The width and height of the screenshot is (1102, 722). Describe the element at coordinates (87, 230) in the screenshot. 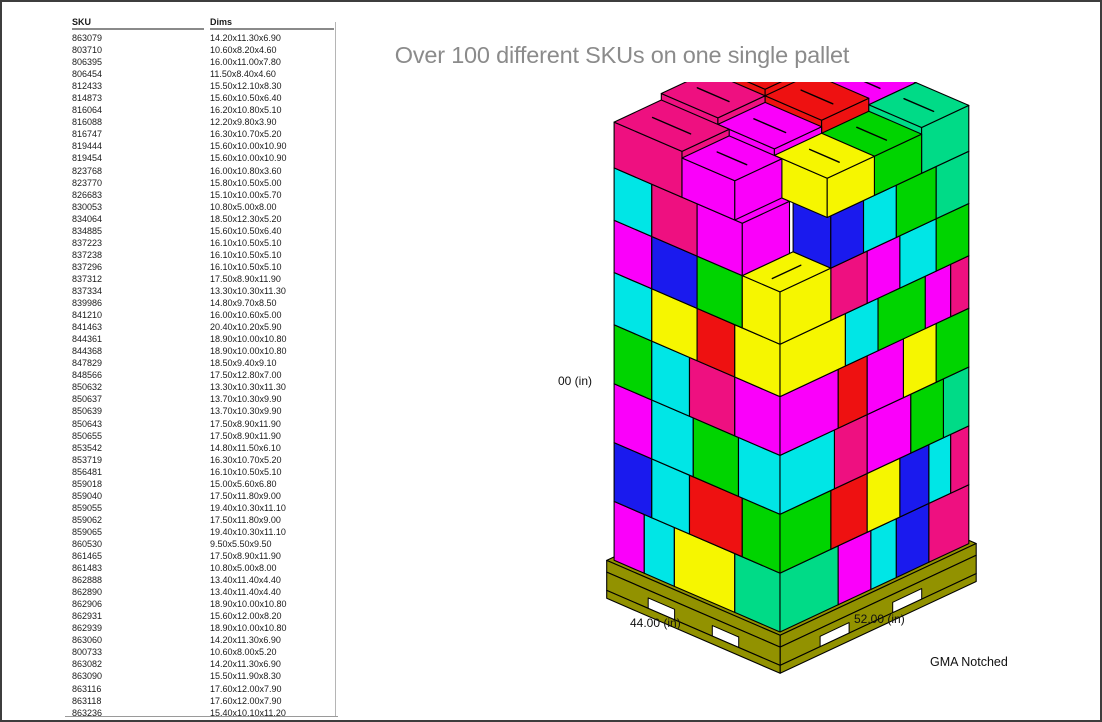

I see `cell-sku: 834885` at that location.